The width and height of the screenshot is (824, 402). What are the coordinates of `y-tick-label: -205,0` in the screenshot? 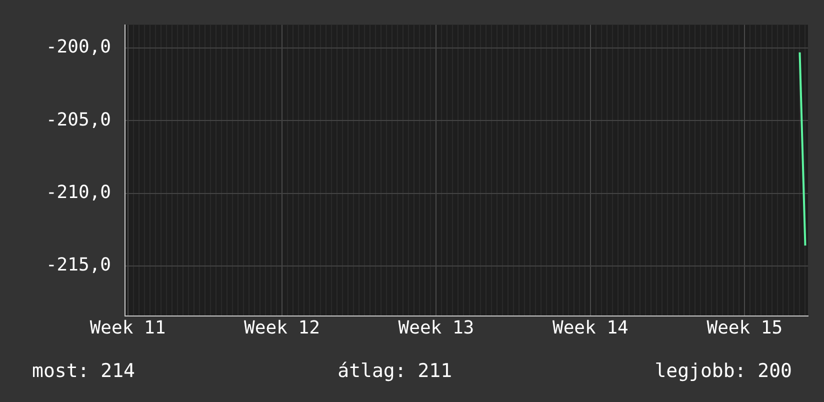 It's located at (78, 119).